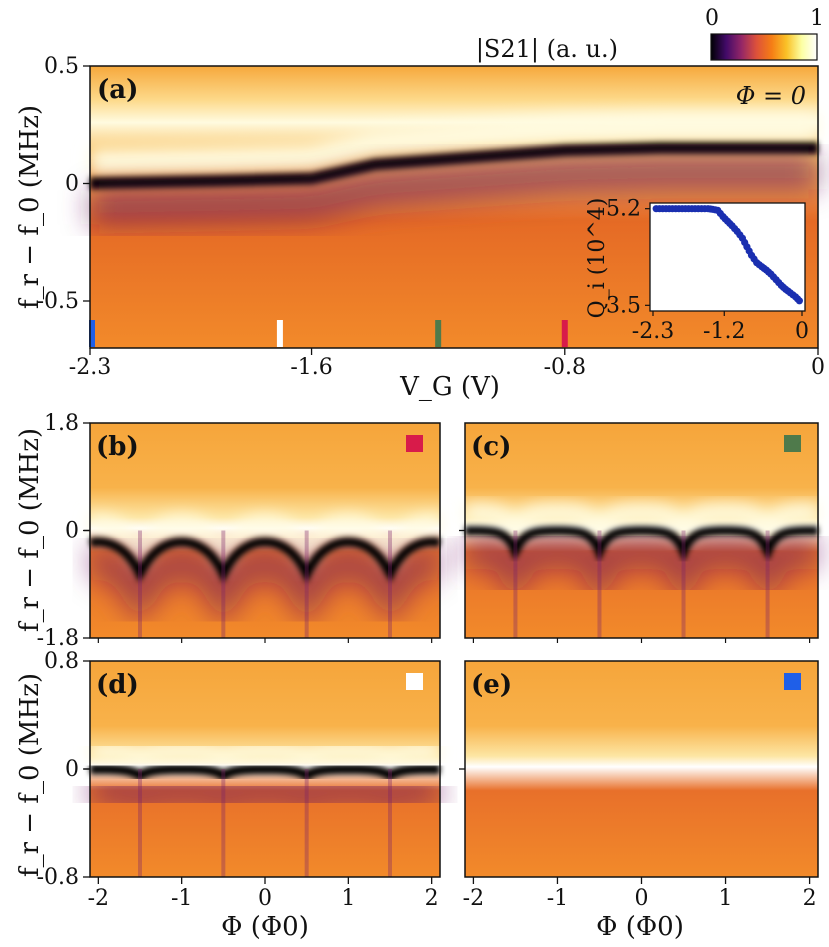 This screenshot has width=829, height=947. Describe the element at coordinates (728, 255) in the screenshot. I see `inset-points` at that location.